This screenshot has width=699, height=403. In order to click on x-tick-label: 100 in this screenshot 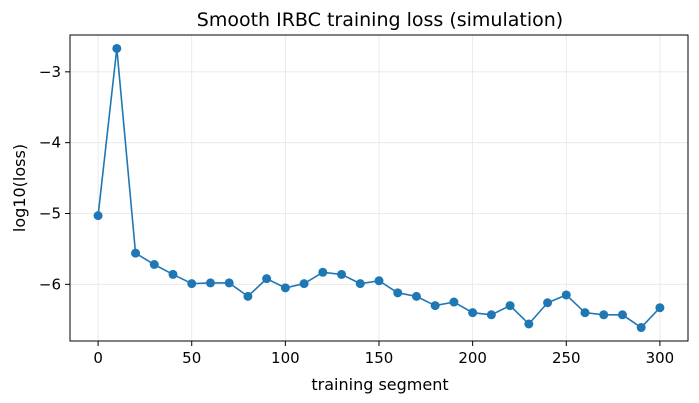, I will do `click(285, 358)`.